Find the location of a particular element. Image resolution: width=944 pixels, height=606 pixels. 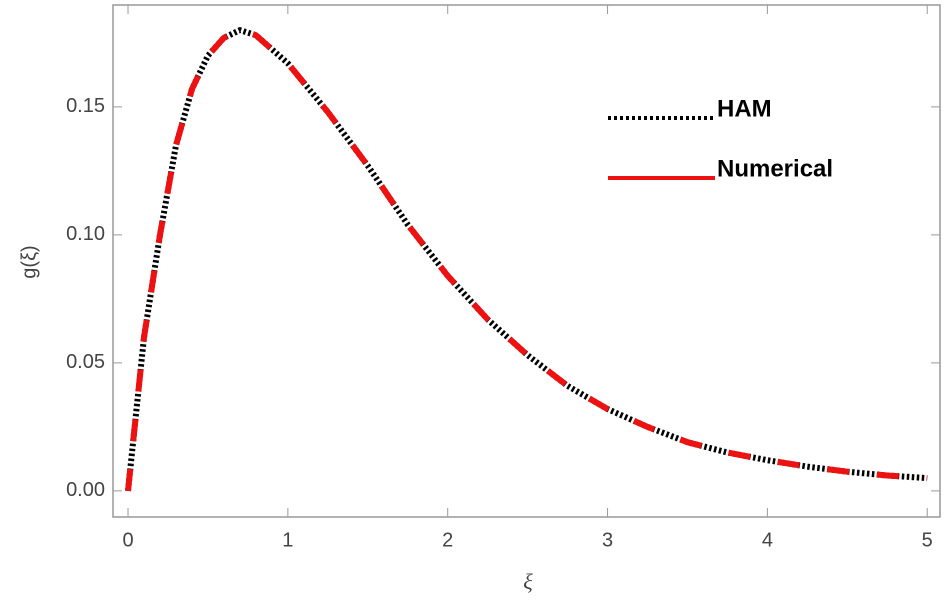

legend-label: HAM is located at coordinates (744, 108).